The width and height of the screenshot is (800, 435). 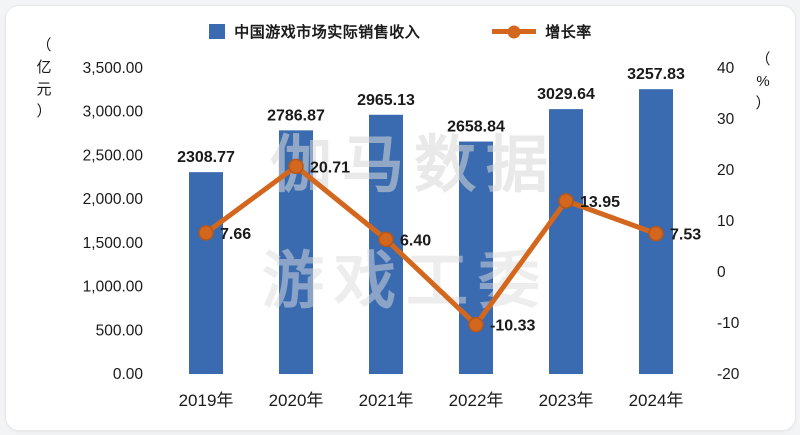 I want to click on left-axis-tick: 1,000.00, so click(x=113, y=287).